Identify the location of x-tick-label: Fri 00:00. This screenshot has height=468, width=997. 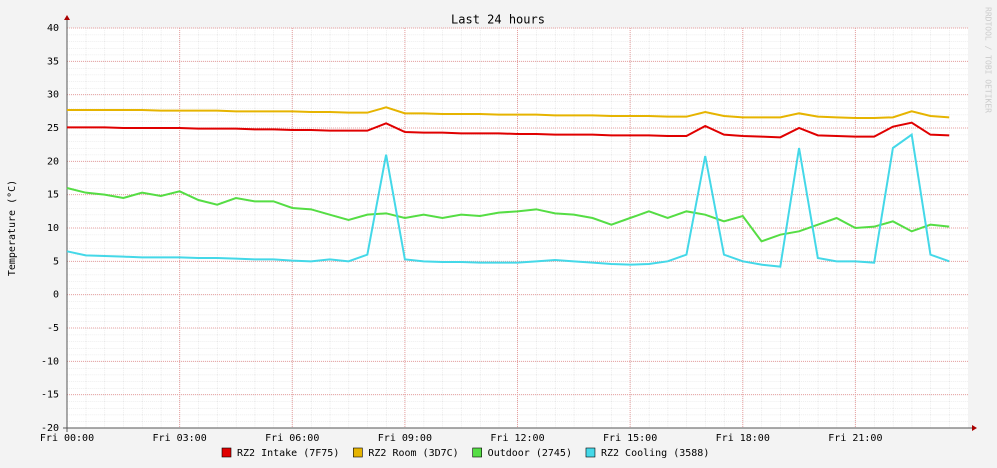
(67, 438).